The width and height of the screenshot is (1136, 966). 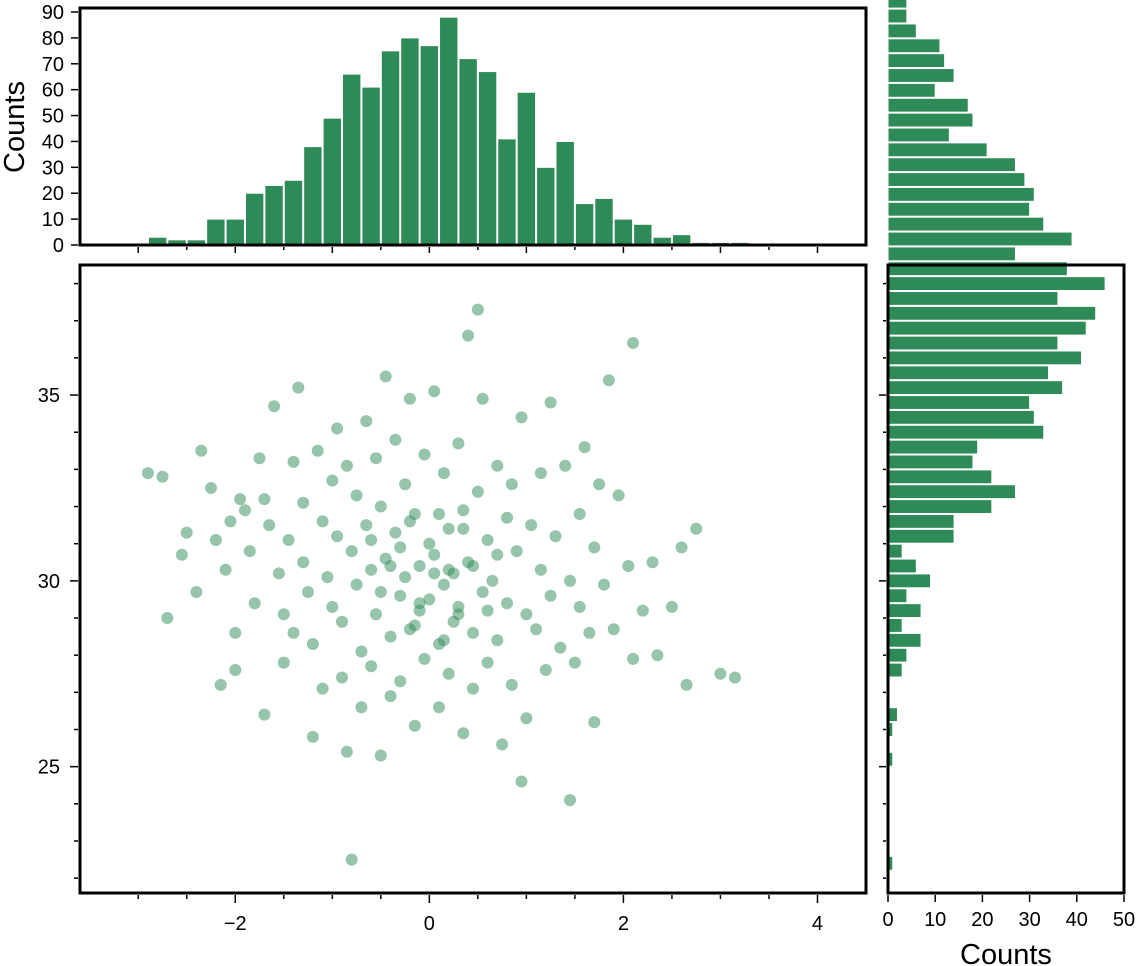 What do you see at coordinates (49, 396) in the screenshot?
I see `y-tick-label: 35` at bounding box center [49, 396].